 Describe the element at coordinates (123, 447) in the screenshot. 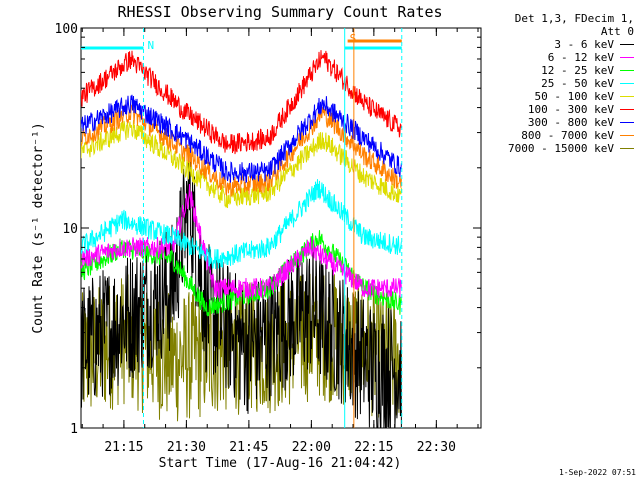

I see `x-tick-label: 21:15` at that location.